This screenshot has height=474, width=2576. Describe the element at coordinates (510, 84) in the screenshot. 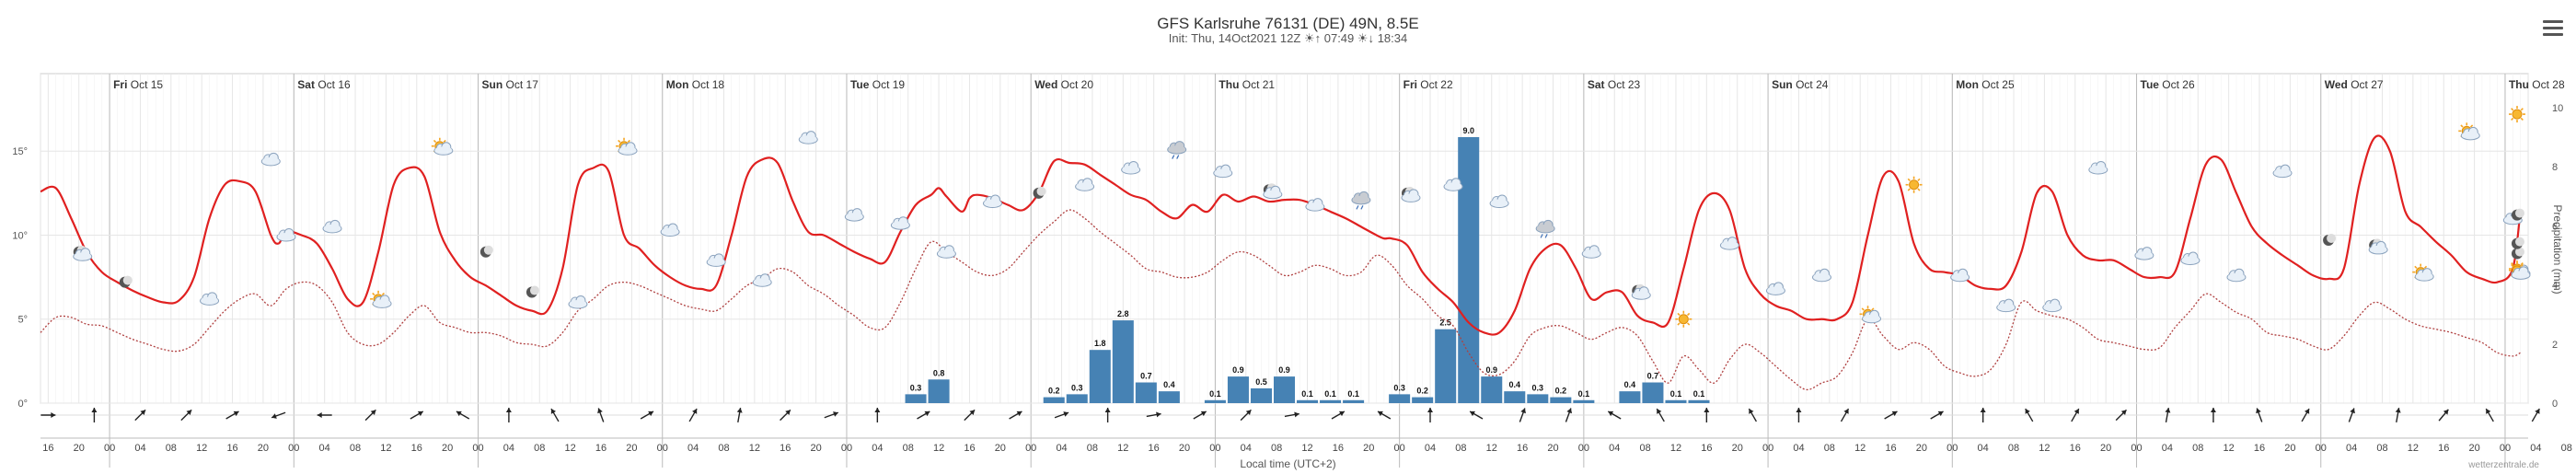

I see `day-label: Sun Oct 17` at that location.